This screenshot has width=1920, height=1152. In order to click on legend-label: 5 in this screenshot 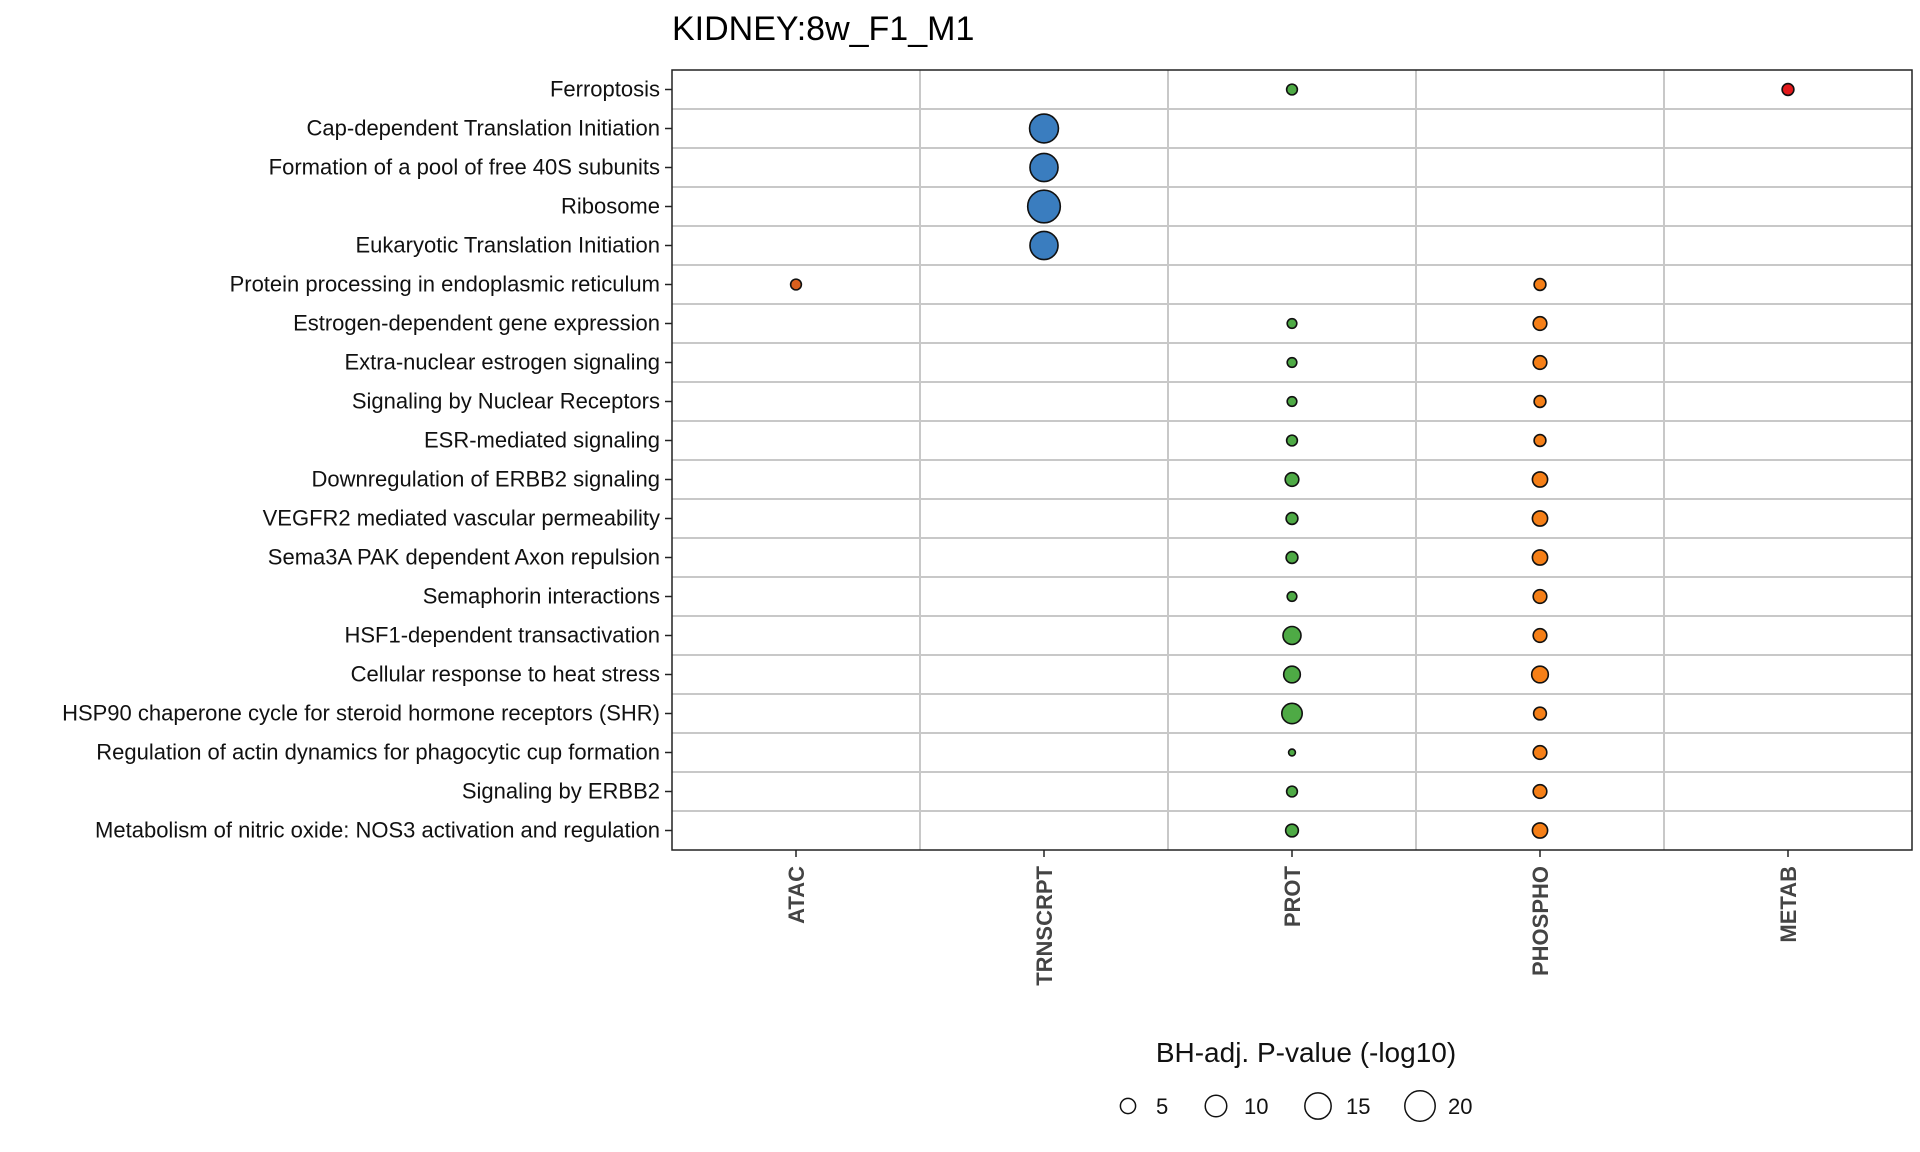, I will do `click(1162, 1106)`.